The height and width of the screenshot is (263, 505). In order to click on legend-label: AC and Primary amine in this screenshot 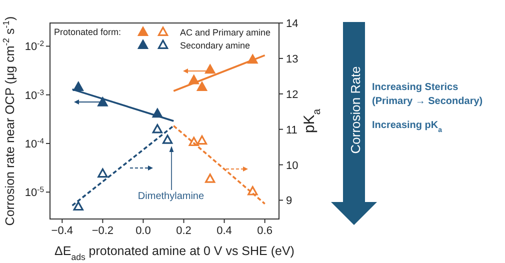, I will do `click(225, 33)`.